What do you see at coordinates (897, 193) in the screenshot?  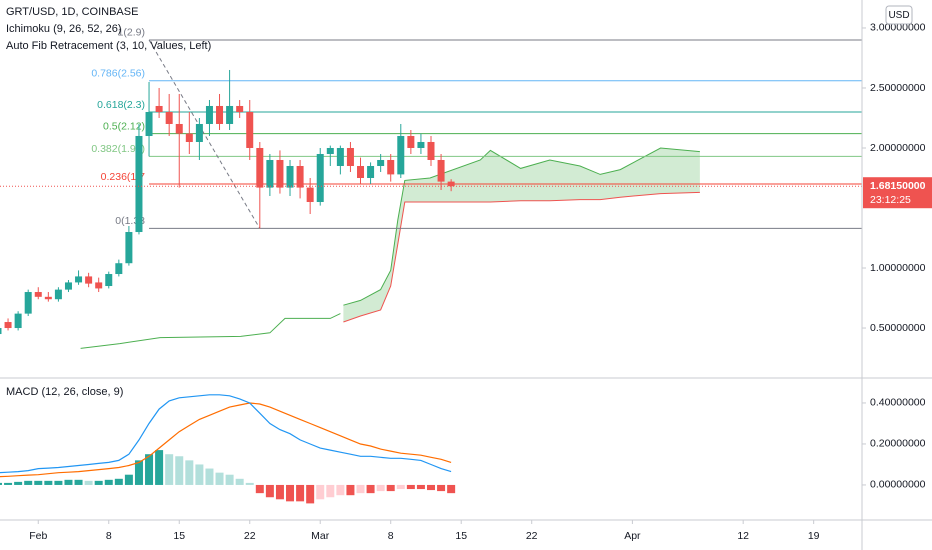 I see `last-price-tag` at bounding box center [897, 193].